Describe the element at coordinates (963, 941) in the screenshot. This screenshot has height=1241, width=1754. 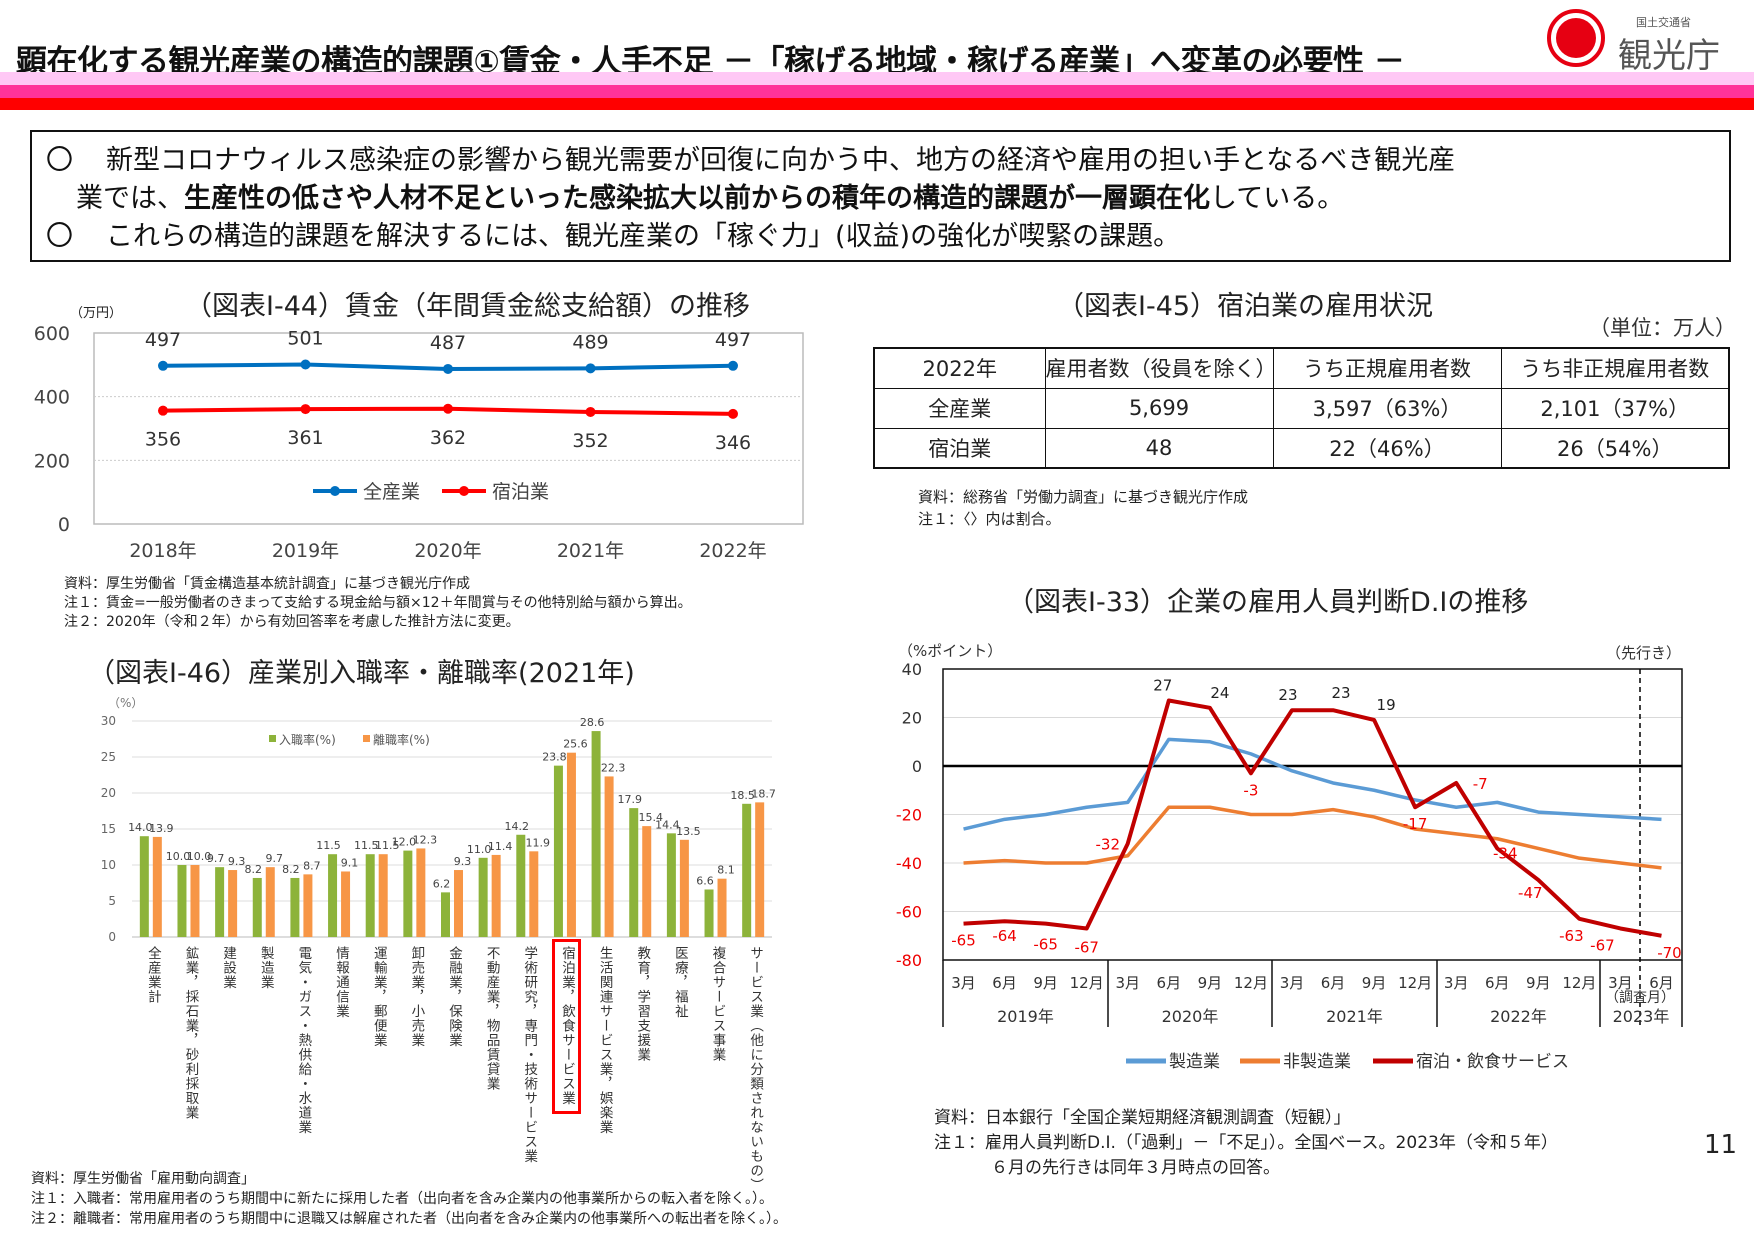
I see `data-label: -65` at that location.